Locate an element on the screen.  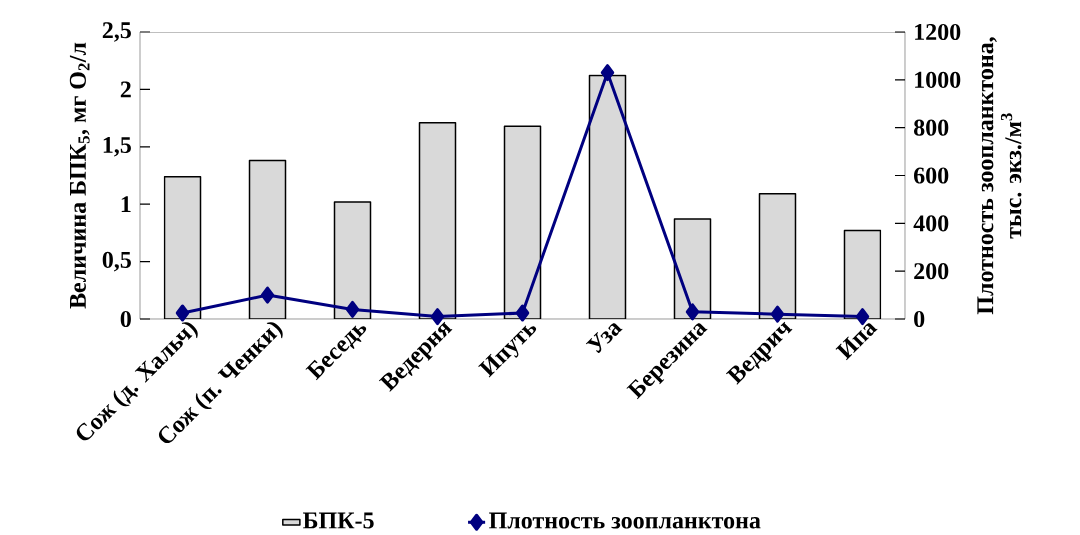
y2-axis-title: Плотность зоопланктона, тыс. экз./м$^{3}$ is located at coordinates (999, 176).